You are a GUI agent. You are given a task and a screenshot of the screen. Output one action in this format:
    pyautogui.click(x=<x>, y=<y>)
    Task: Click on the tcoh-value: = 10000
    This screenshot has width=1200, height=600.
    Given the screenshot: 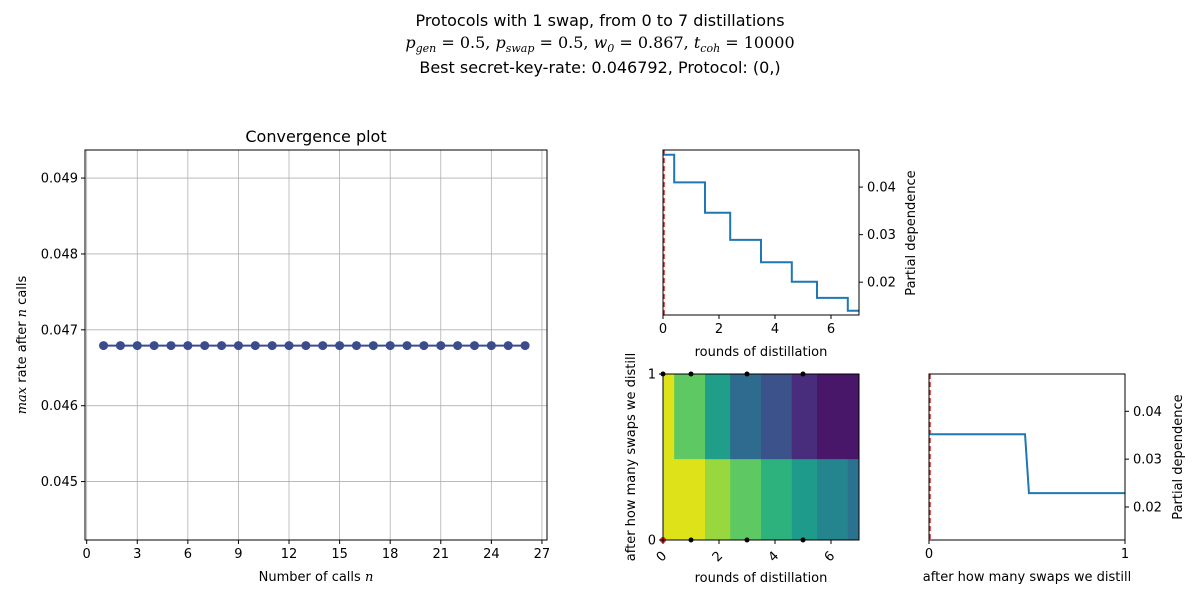 What is the action you would take?
    pyautogui.click(x=757, y=42)
    